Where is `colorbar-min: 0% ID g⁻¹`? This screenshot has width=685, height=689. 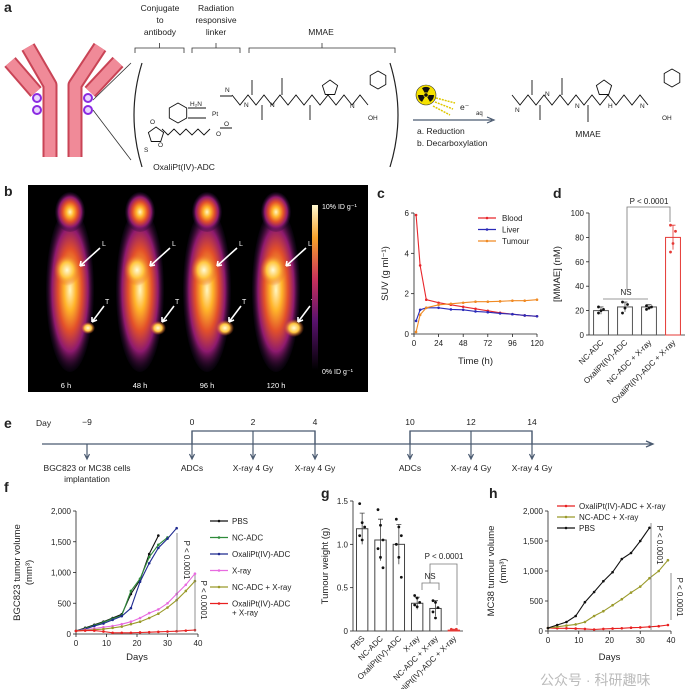
colorbar-min: 0% ID g⁻¹ is located at coordinates (338, 372).